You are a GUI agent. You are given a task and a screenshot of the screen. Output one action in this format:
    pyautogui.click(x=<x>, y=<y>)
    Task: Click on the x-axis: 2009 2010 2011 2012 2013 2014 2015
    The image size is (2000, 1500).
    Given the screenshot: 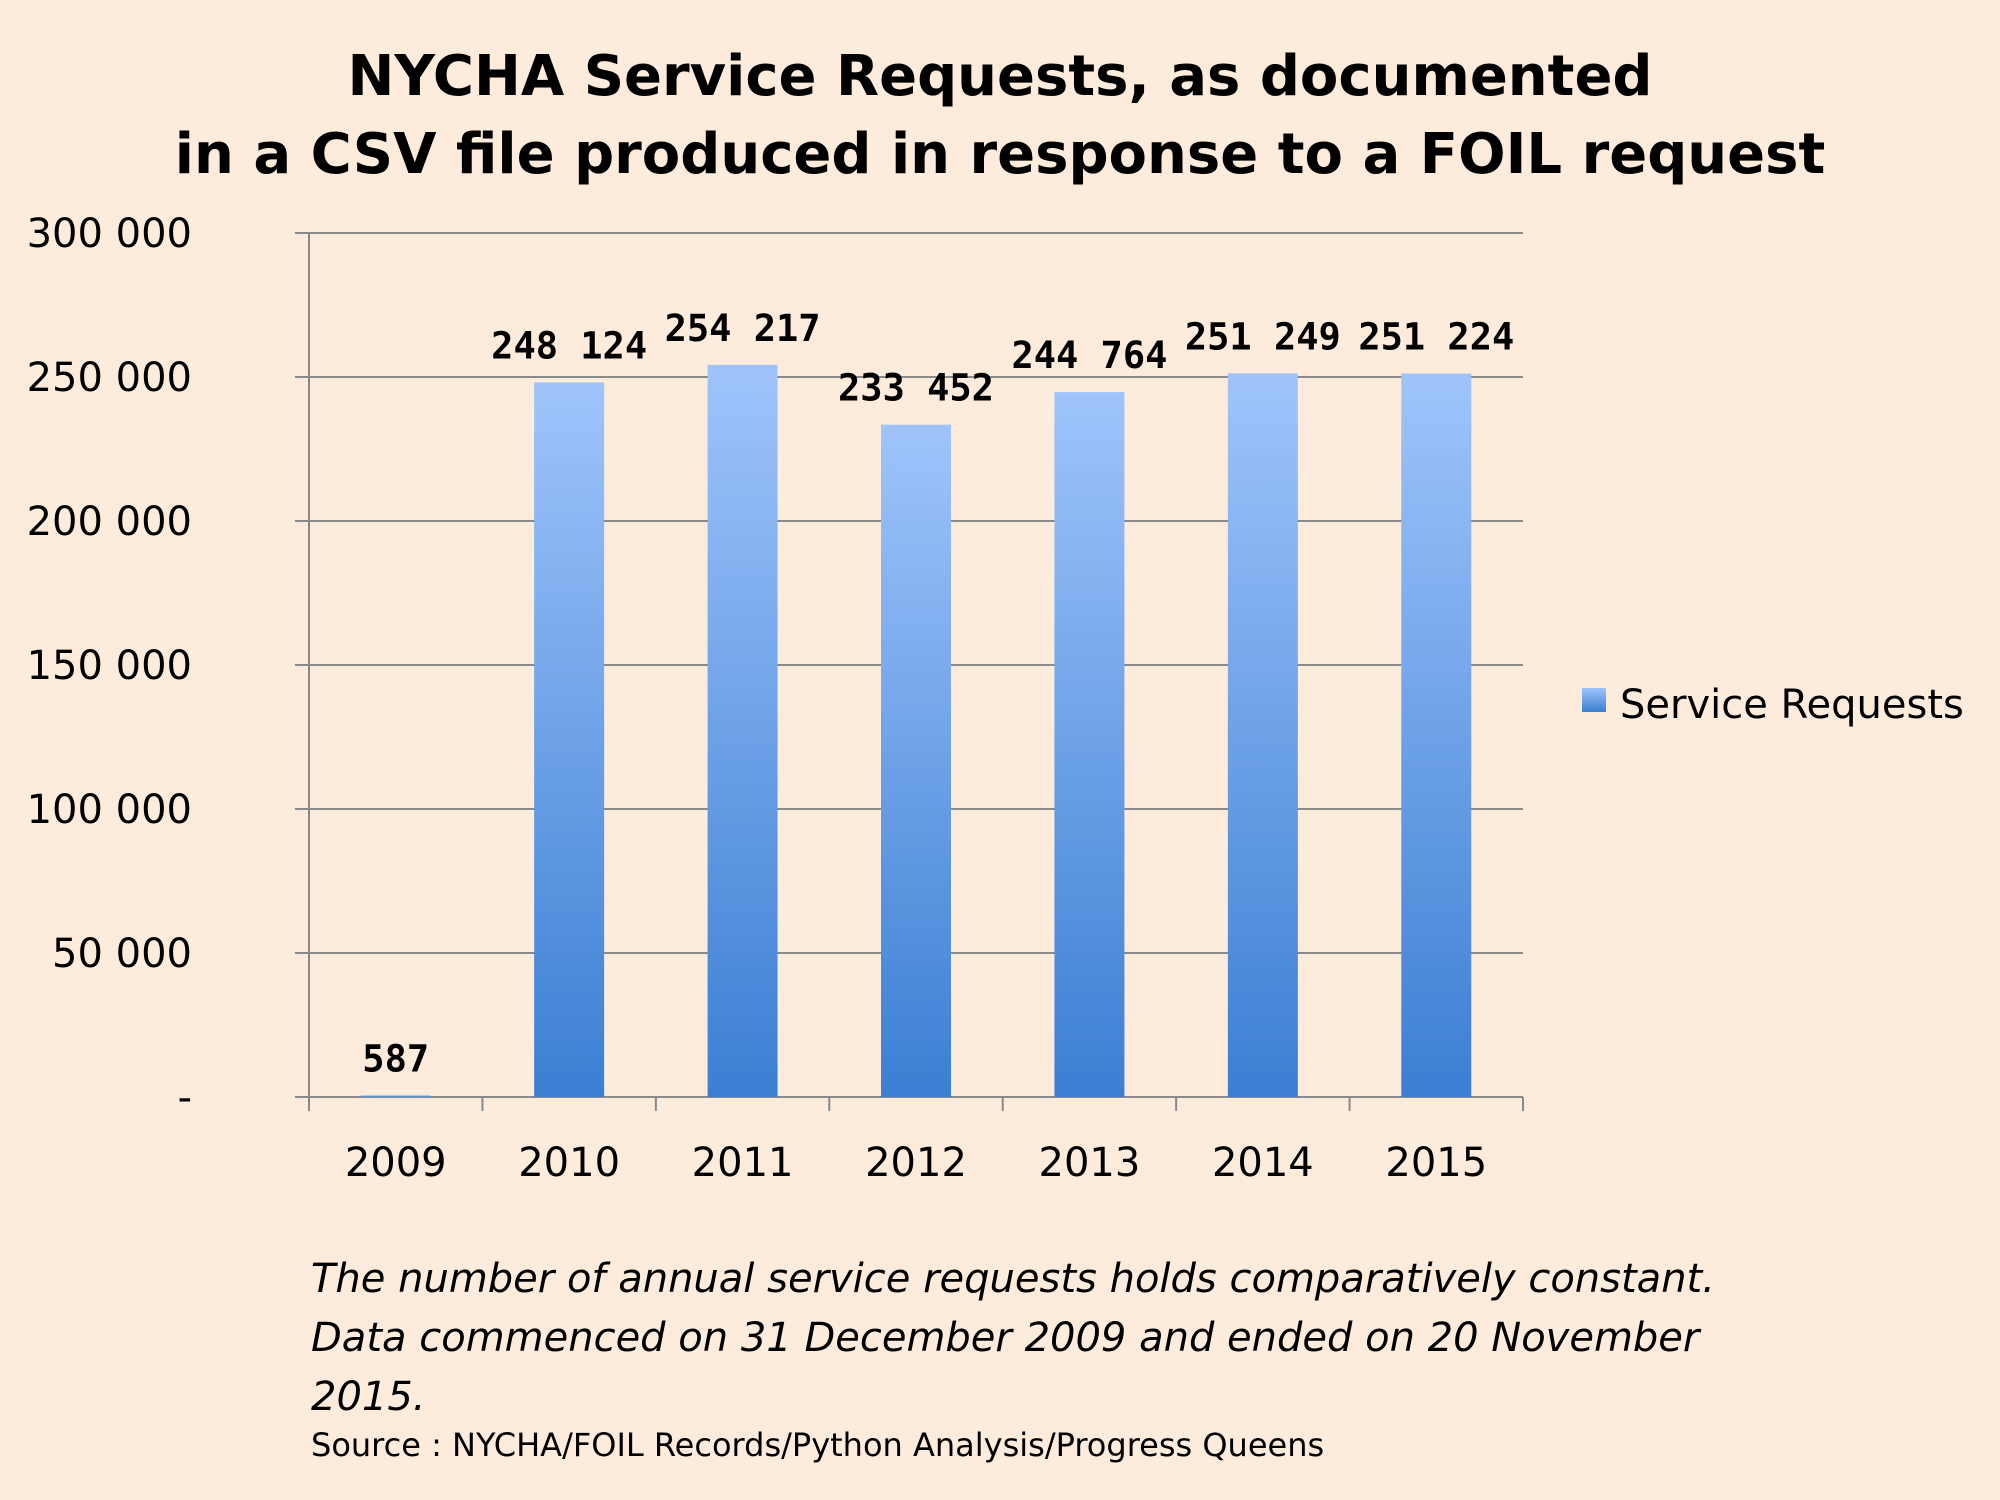 What is the action you would take?
    pyautogui.click(x=916, y=1141)
    